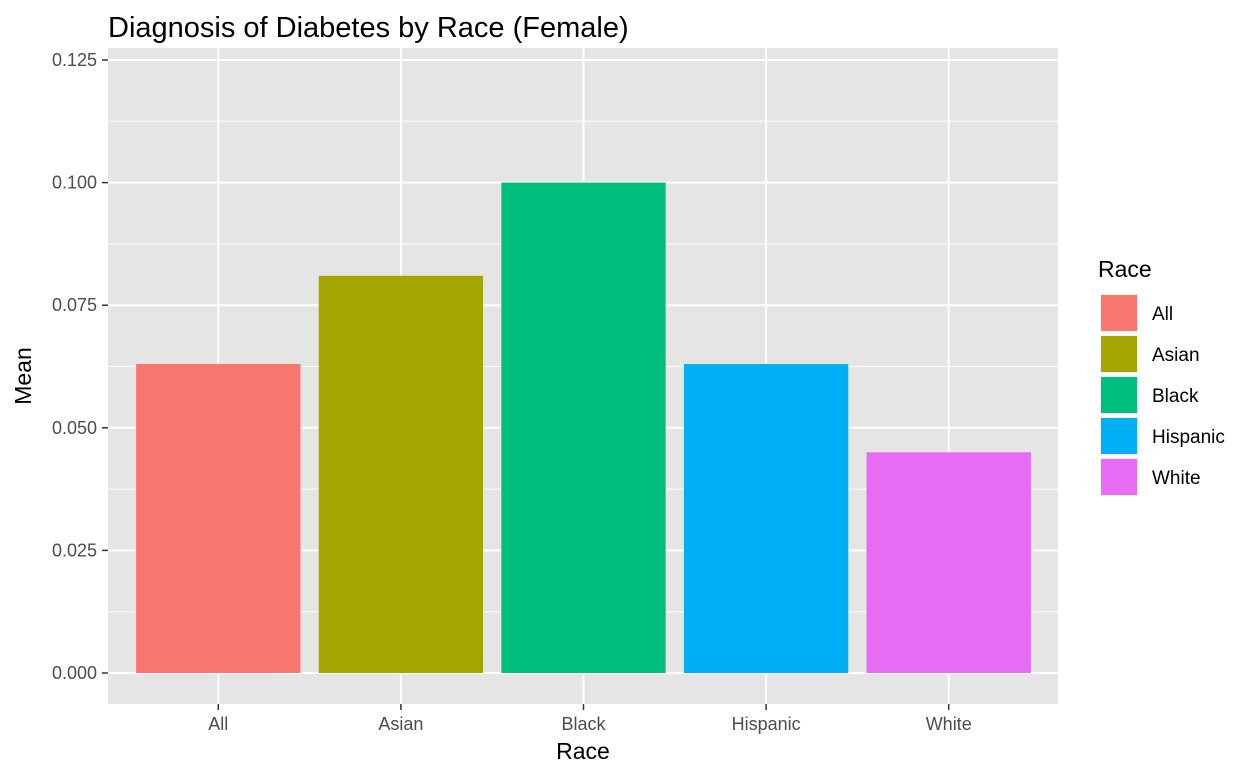 The width and height of the screenshot is (1259, 778). I want to click on x-tick-label: Black, so click(583, 724).